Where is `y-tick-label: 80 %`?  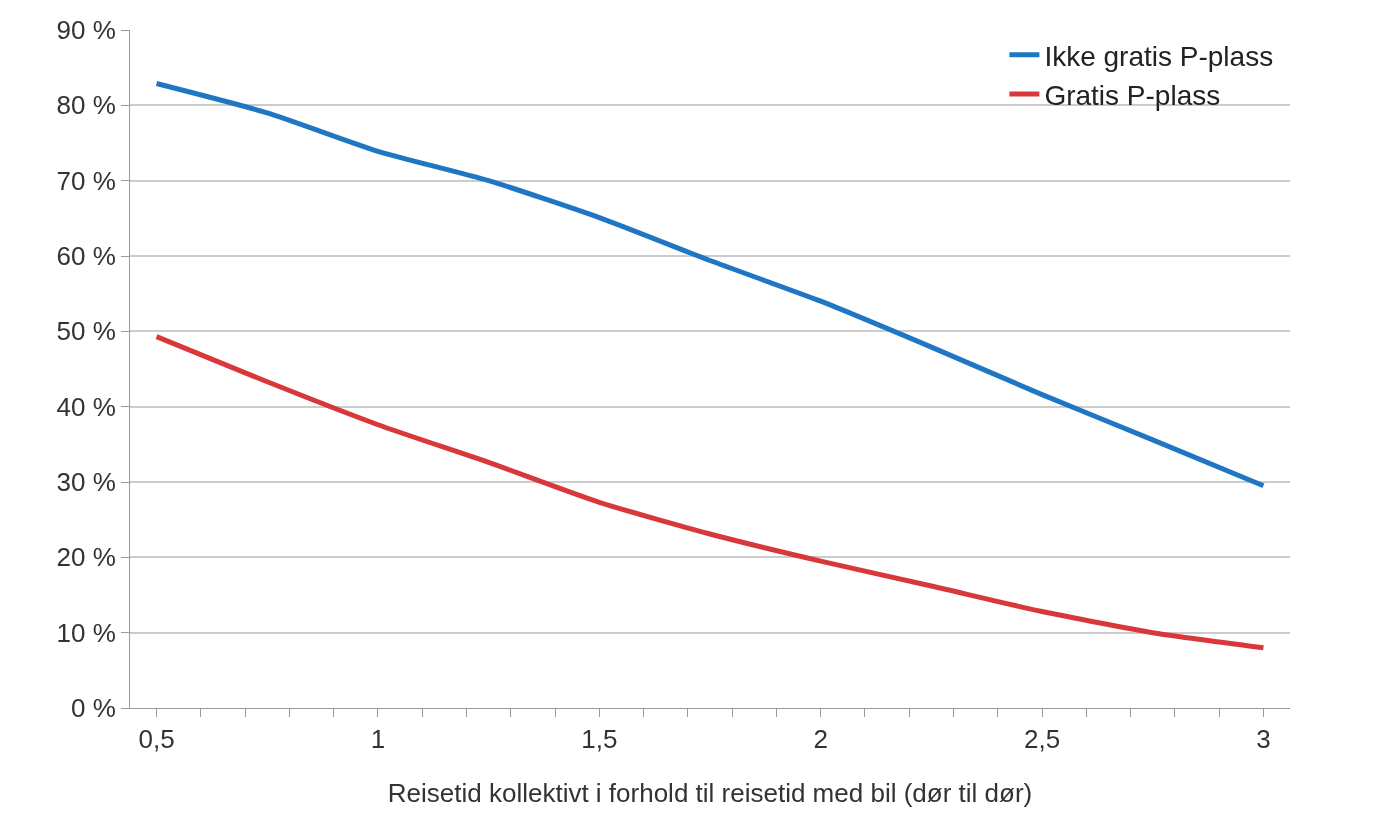
y-tick-label: 80 % is located at coordinates (86, 105).